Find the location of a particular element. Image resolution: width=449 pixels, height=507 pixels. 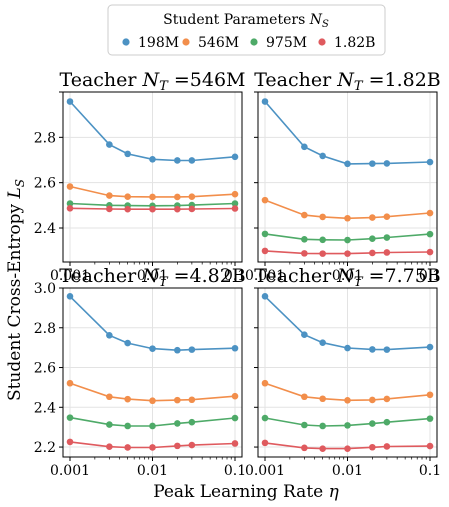

legend-entry: 1.82B is located at coordinates (346, 43).